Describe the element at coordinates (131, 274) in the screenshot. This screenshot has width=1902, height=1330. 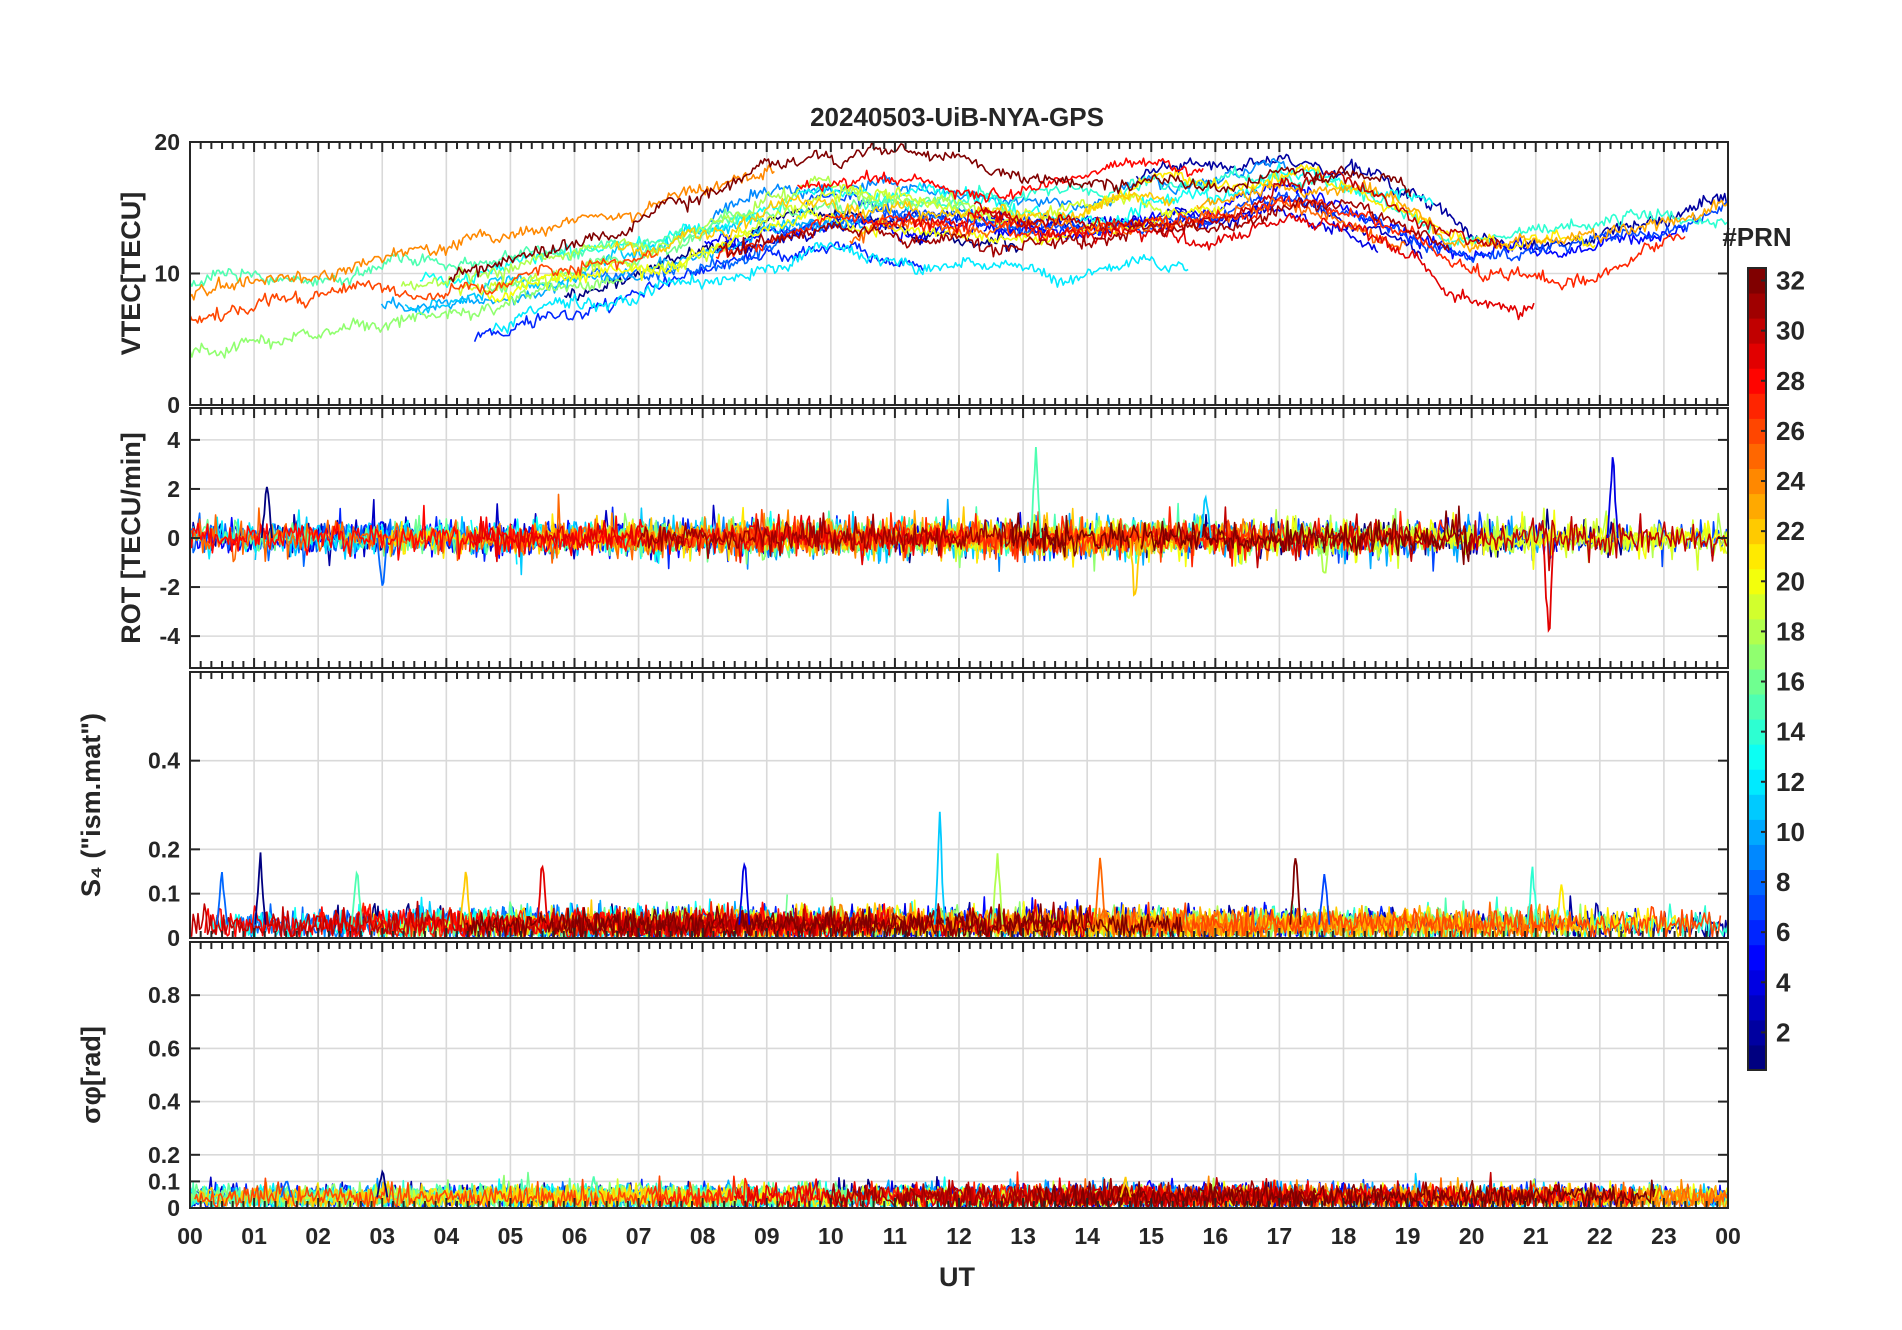
I see `y-axis-label: VTEC[TECU]` at that location.